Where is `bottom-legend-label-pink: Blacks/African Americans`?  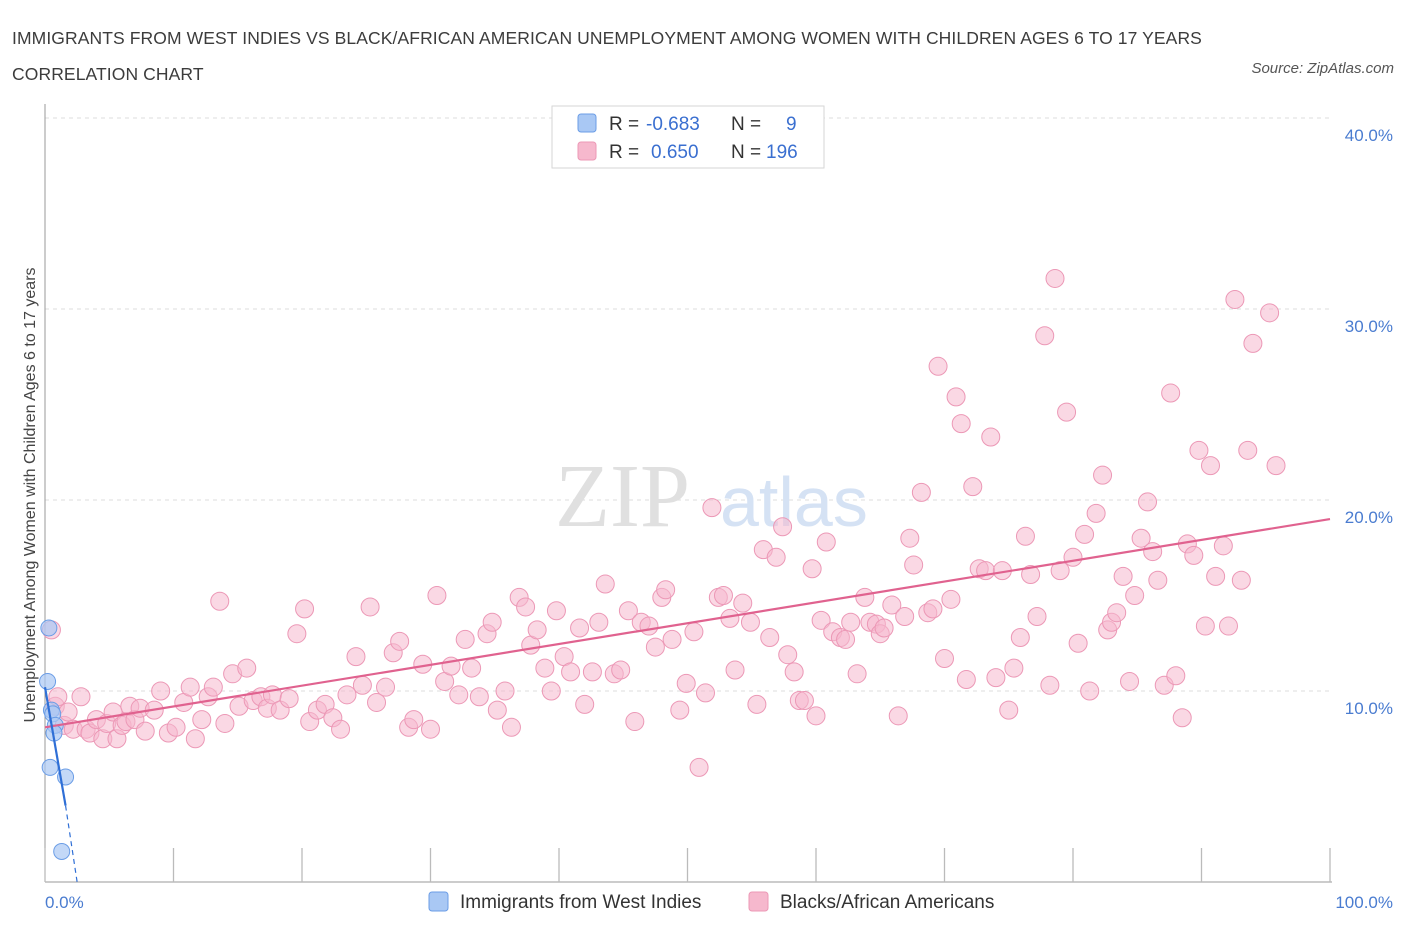
bottom-legend-label-pink: Blacks/African Americans is located at coordinates (887, 902).